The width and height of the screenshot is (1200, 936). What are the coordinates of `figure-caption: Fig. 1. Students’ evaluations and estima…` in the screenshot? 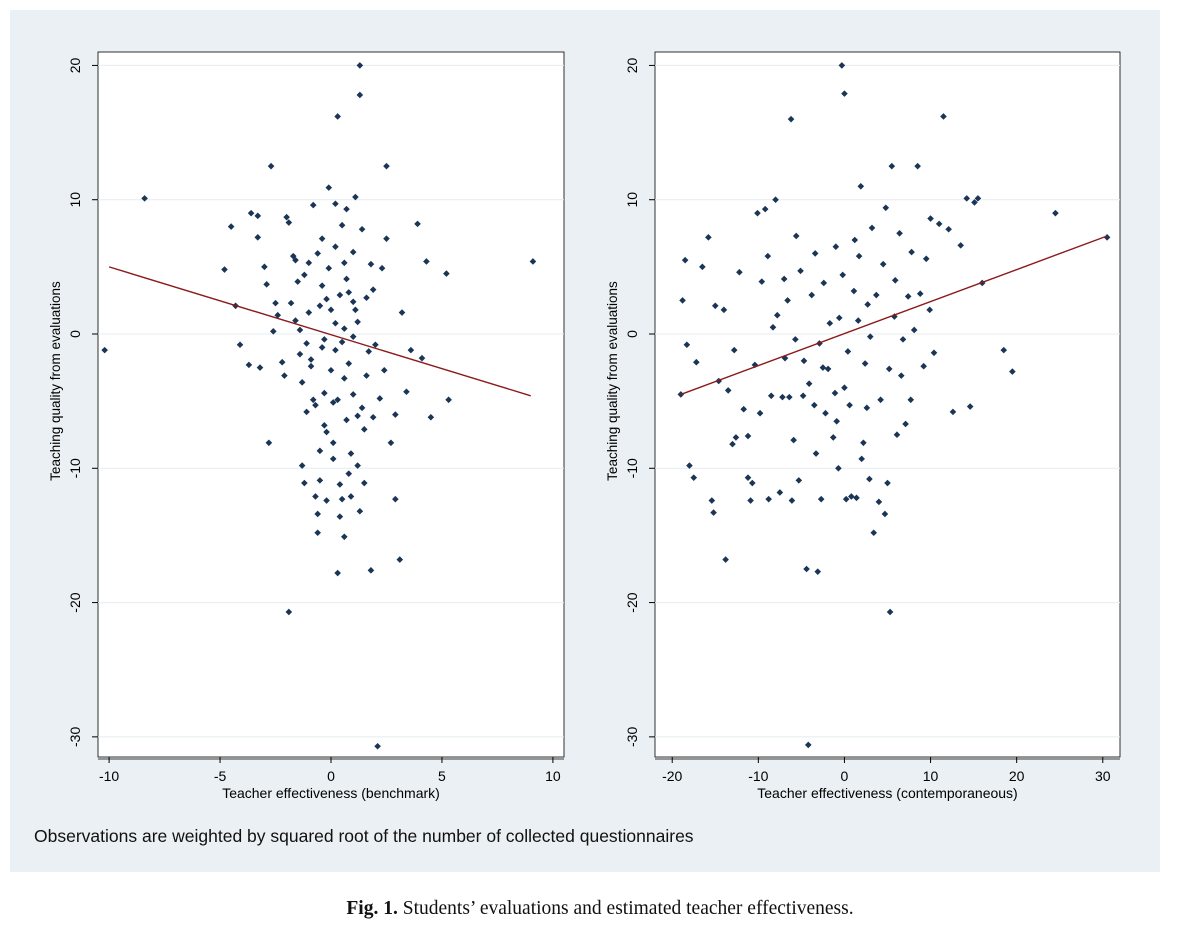 It's located at (600, 909).